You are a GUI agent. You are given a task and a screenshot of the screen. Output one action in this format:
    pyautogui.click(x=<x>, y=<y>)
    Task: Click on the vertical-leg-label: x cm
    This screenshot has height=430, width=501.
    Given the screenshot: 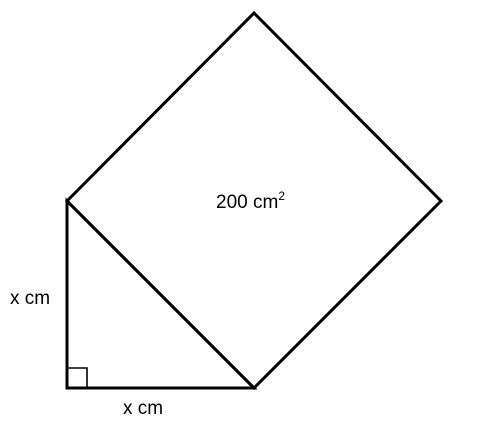 What is the action you would take?
    pyautogui.click(x=30, y=298)
    